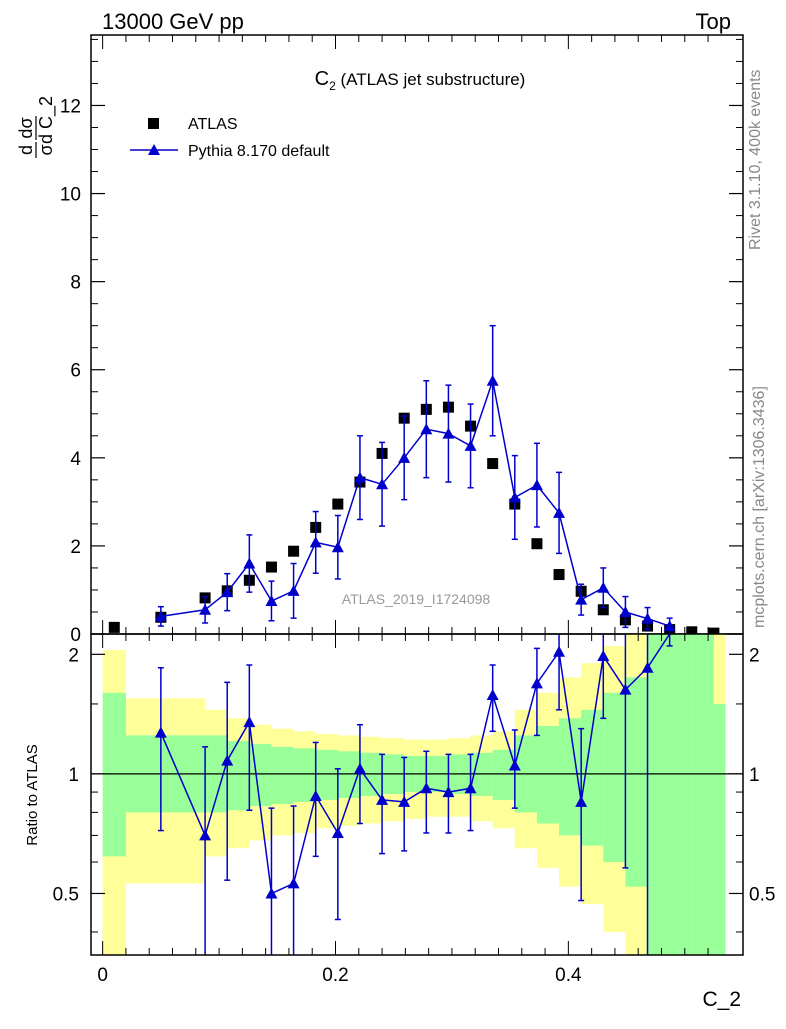 The width and height of the screenshot is (786, 1029). Describe the element at coordinates (153, 123) in the screenshot. I see `legend-atlas-marker` at that location.